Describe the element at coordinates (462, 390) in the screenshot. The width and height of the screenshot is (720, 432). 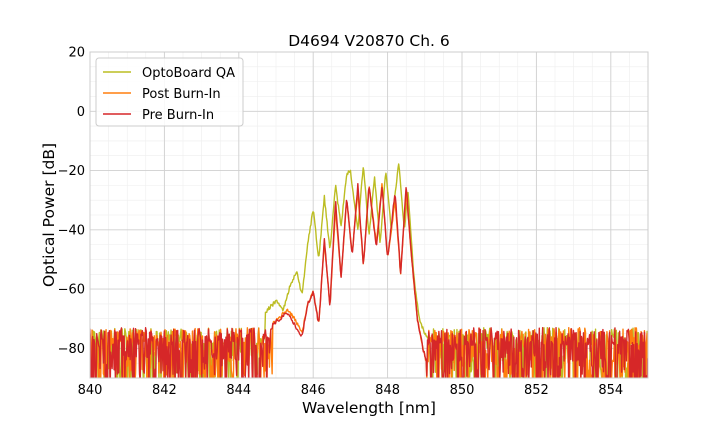
I see `x-tick-label: 850` at that location.